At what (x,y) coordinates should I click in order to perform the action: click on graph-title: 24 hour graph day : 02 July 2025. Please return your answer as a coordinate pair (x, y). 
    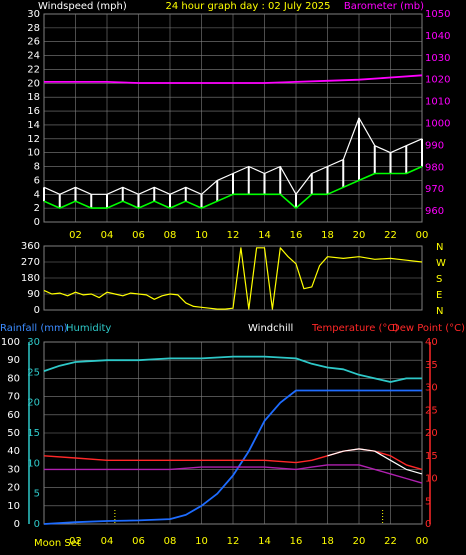
    Looking at the image, I should click on (247, 6).